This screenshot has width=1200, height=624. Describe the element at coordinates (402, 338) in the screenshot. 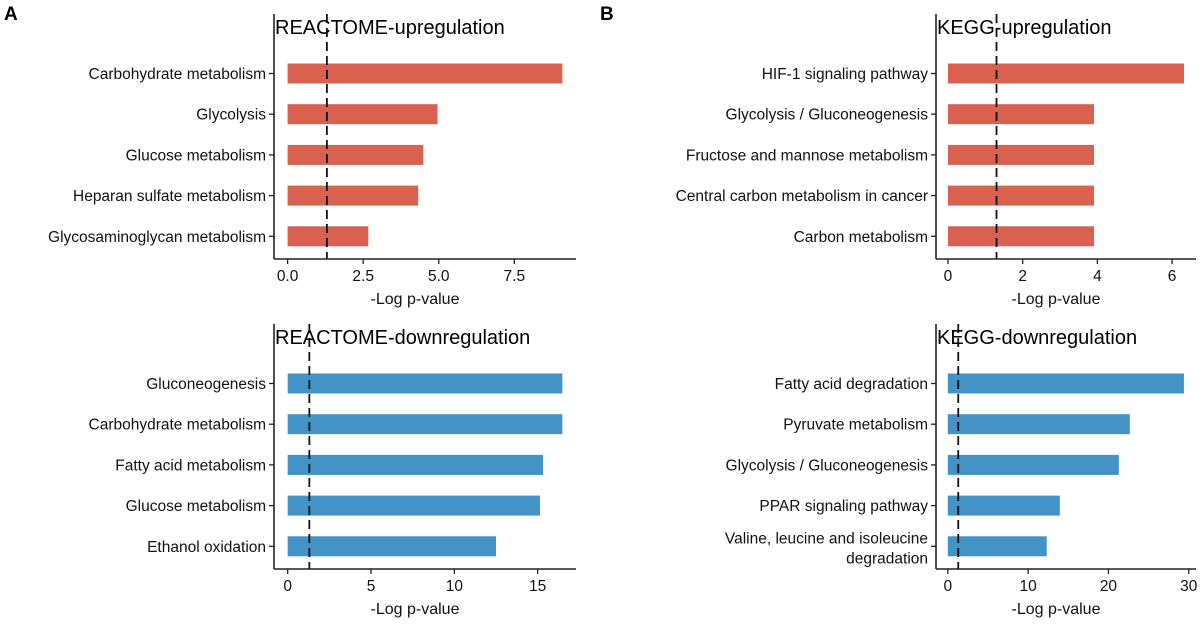

I see `chart-title: REACTOME-downregulation` at that location.